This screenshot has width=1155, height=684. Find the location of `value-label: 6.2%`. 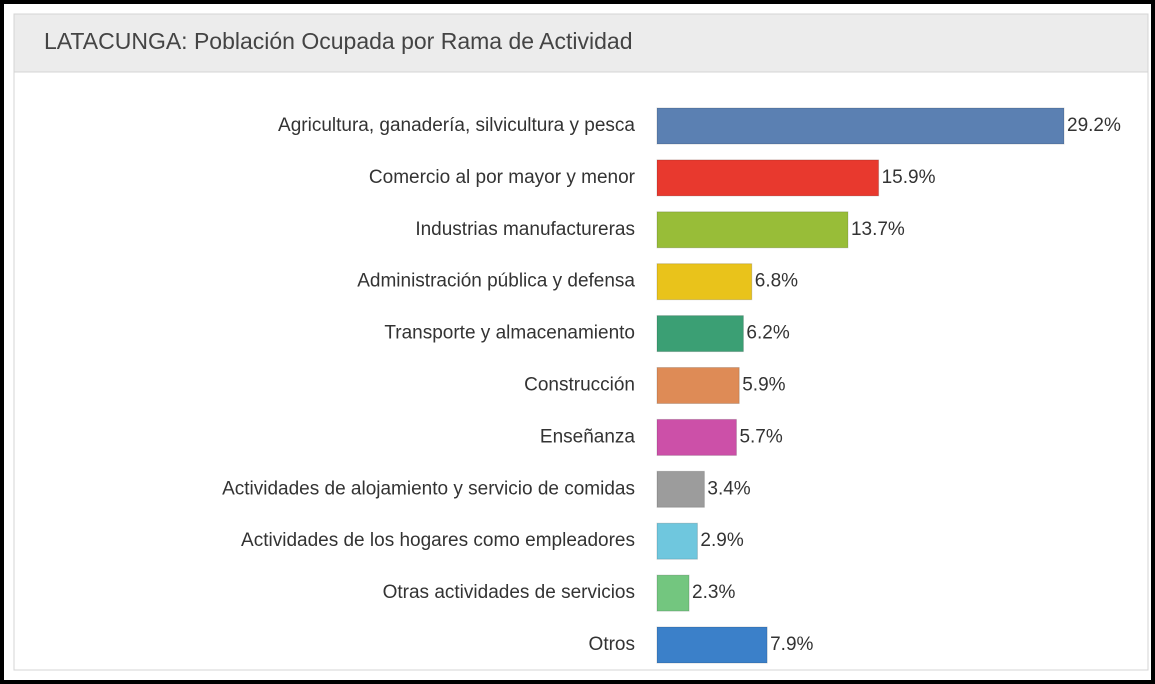

value-label: 6.2% is located at coordinates (767, 333).